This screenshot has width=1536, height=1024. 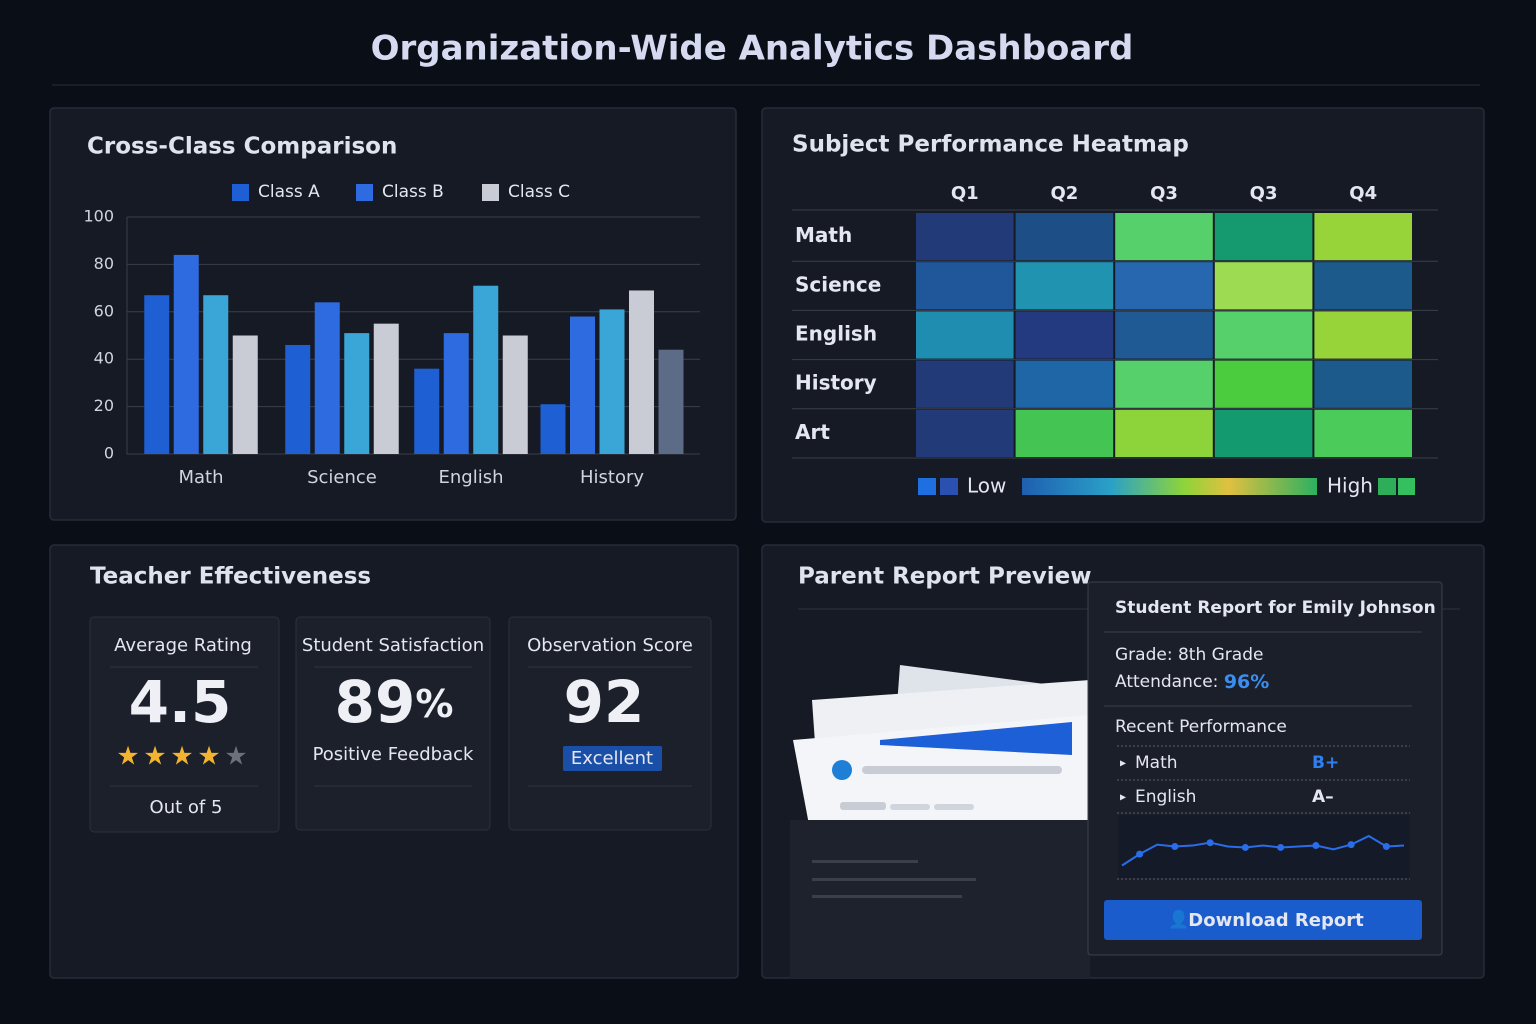 What do you see at coordinates (104, 310) in the screenshot?
I see `y-tick-label: 60` at bounding box center [104, 310].